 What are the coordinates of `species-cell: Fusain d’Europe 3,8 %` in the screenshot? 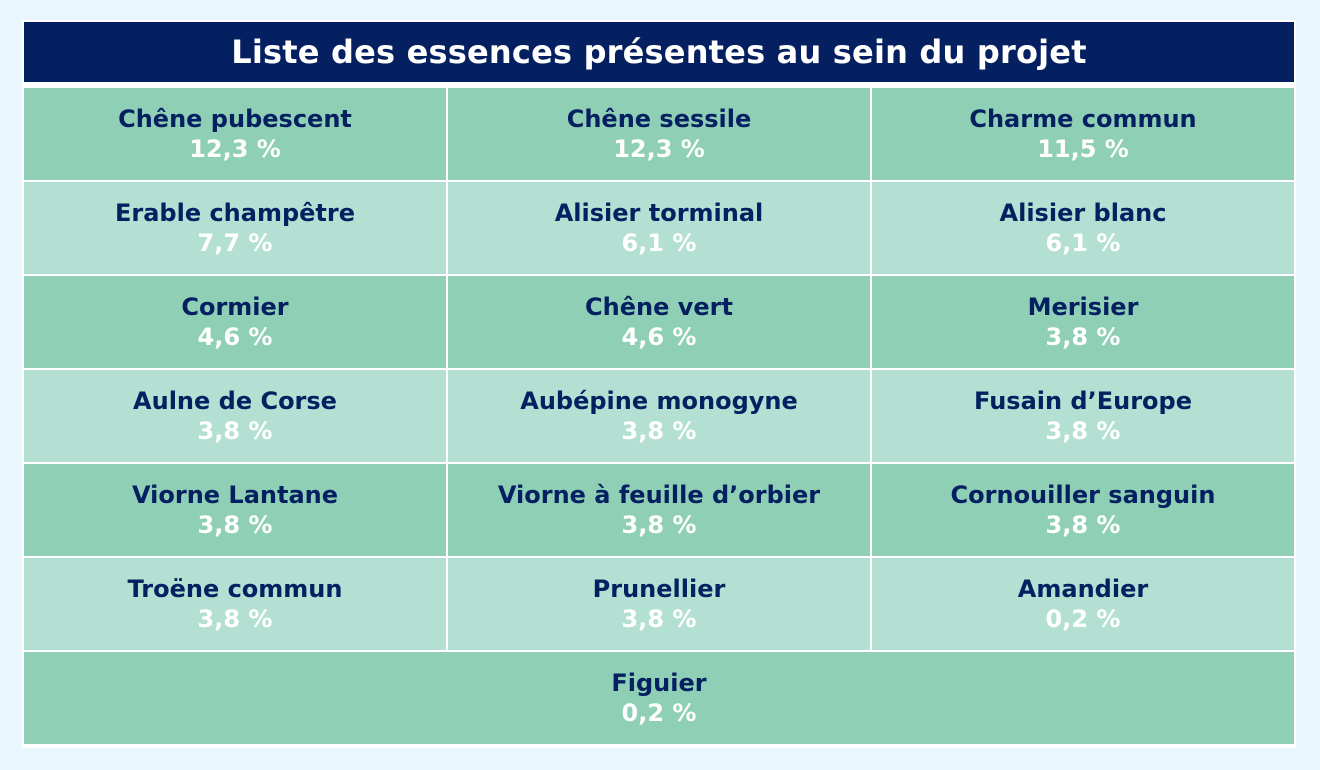 It's located at (1083, 416).